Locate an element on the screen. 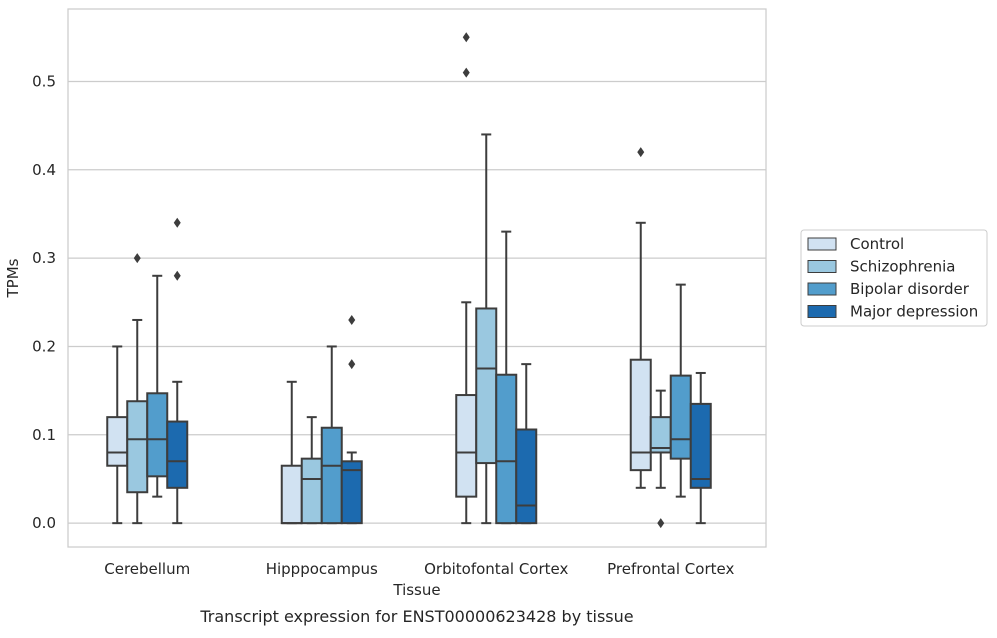 Image resolution: width=997 pixels, height=638 pixels. x-tick-label: Hipppocampus is located at coordinates (322, 569).